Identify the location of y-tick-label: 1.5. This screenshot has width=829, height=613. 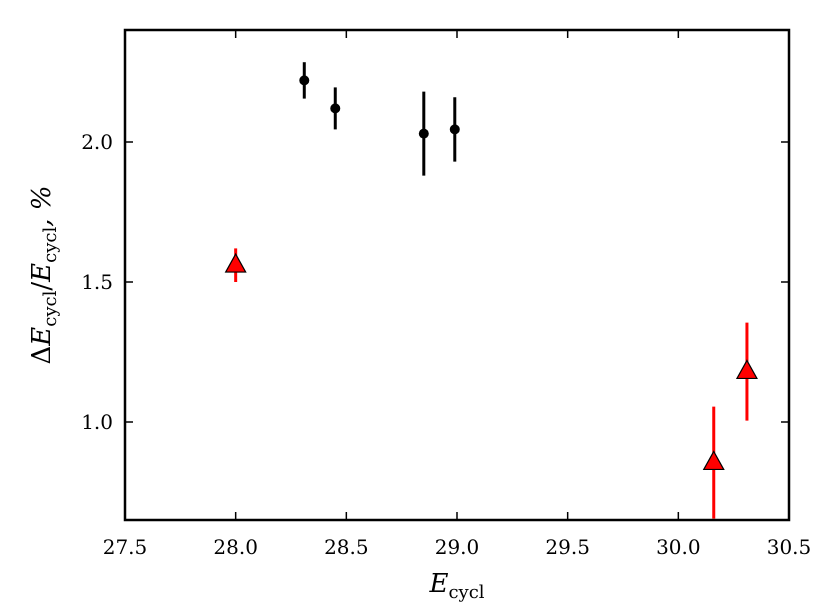
(97, 282).